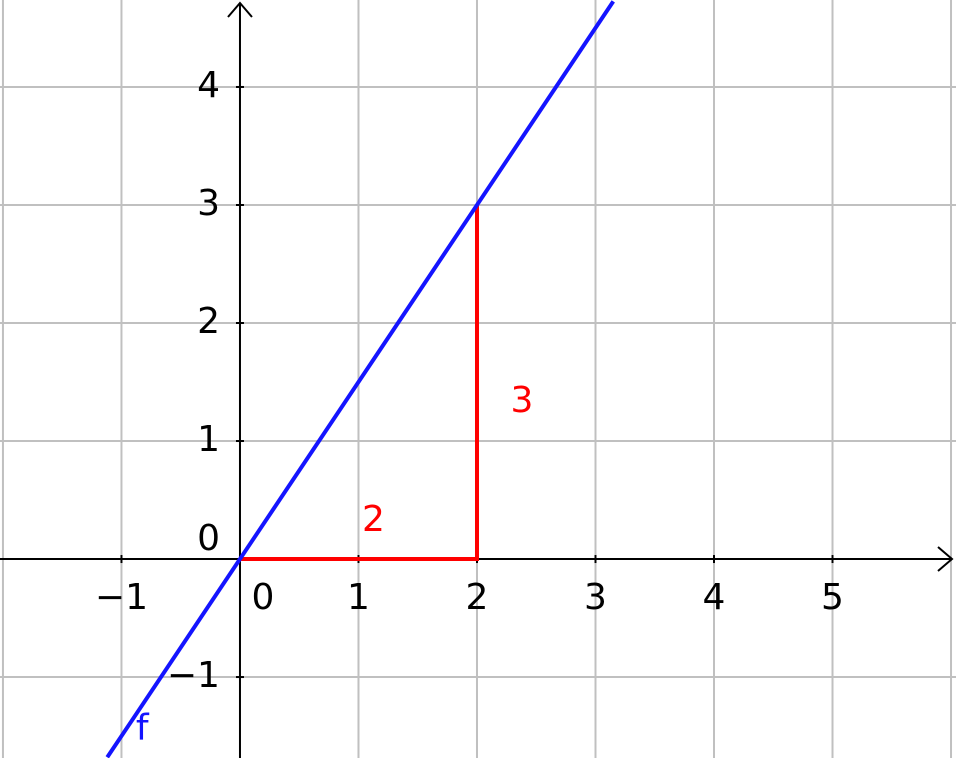 This screenshot has height=758, width=956. I want to click on x-tick-label: 4, so click(714, 597).